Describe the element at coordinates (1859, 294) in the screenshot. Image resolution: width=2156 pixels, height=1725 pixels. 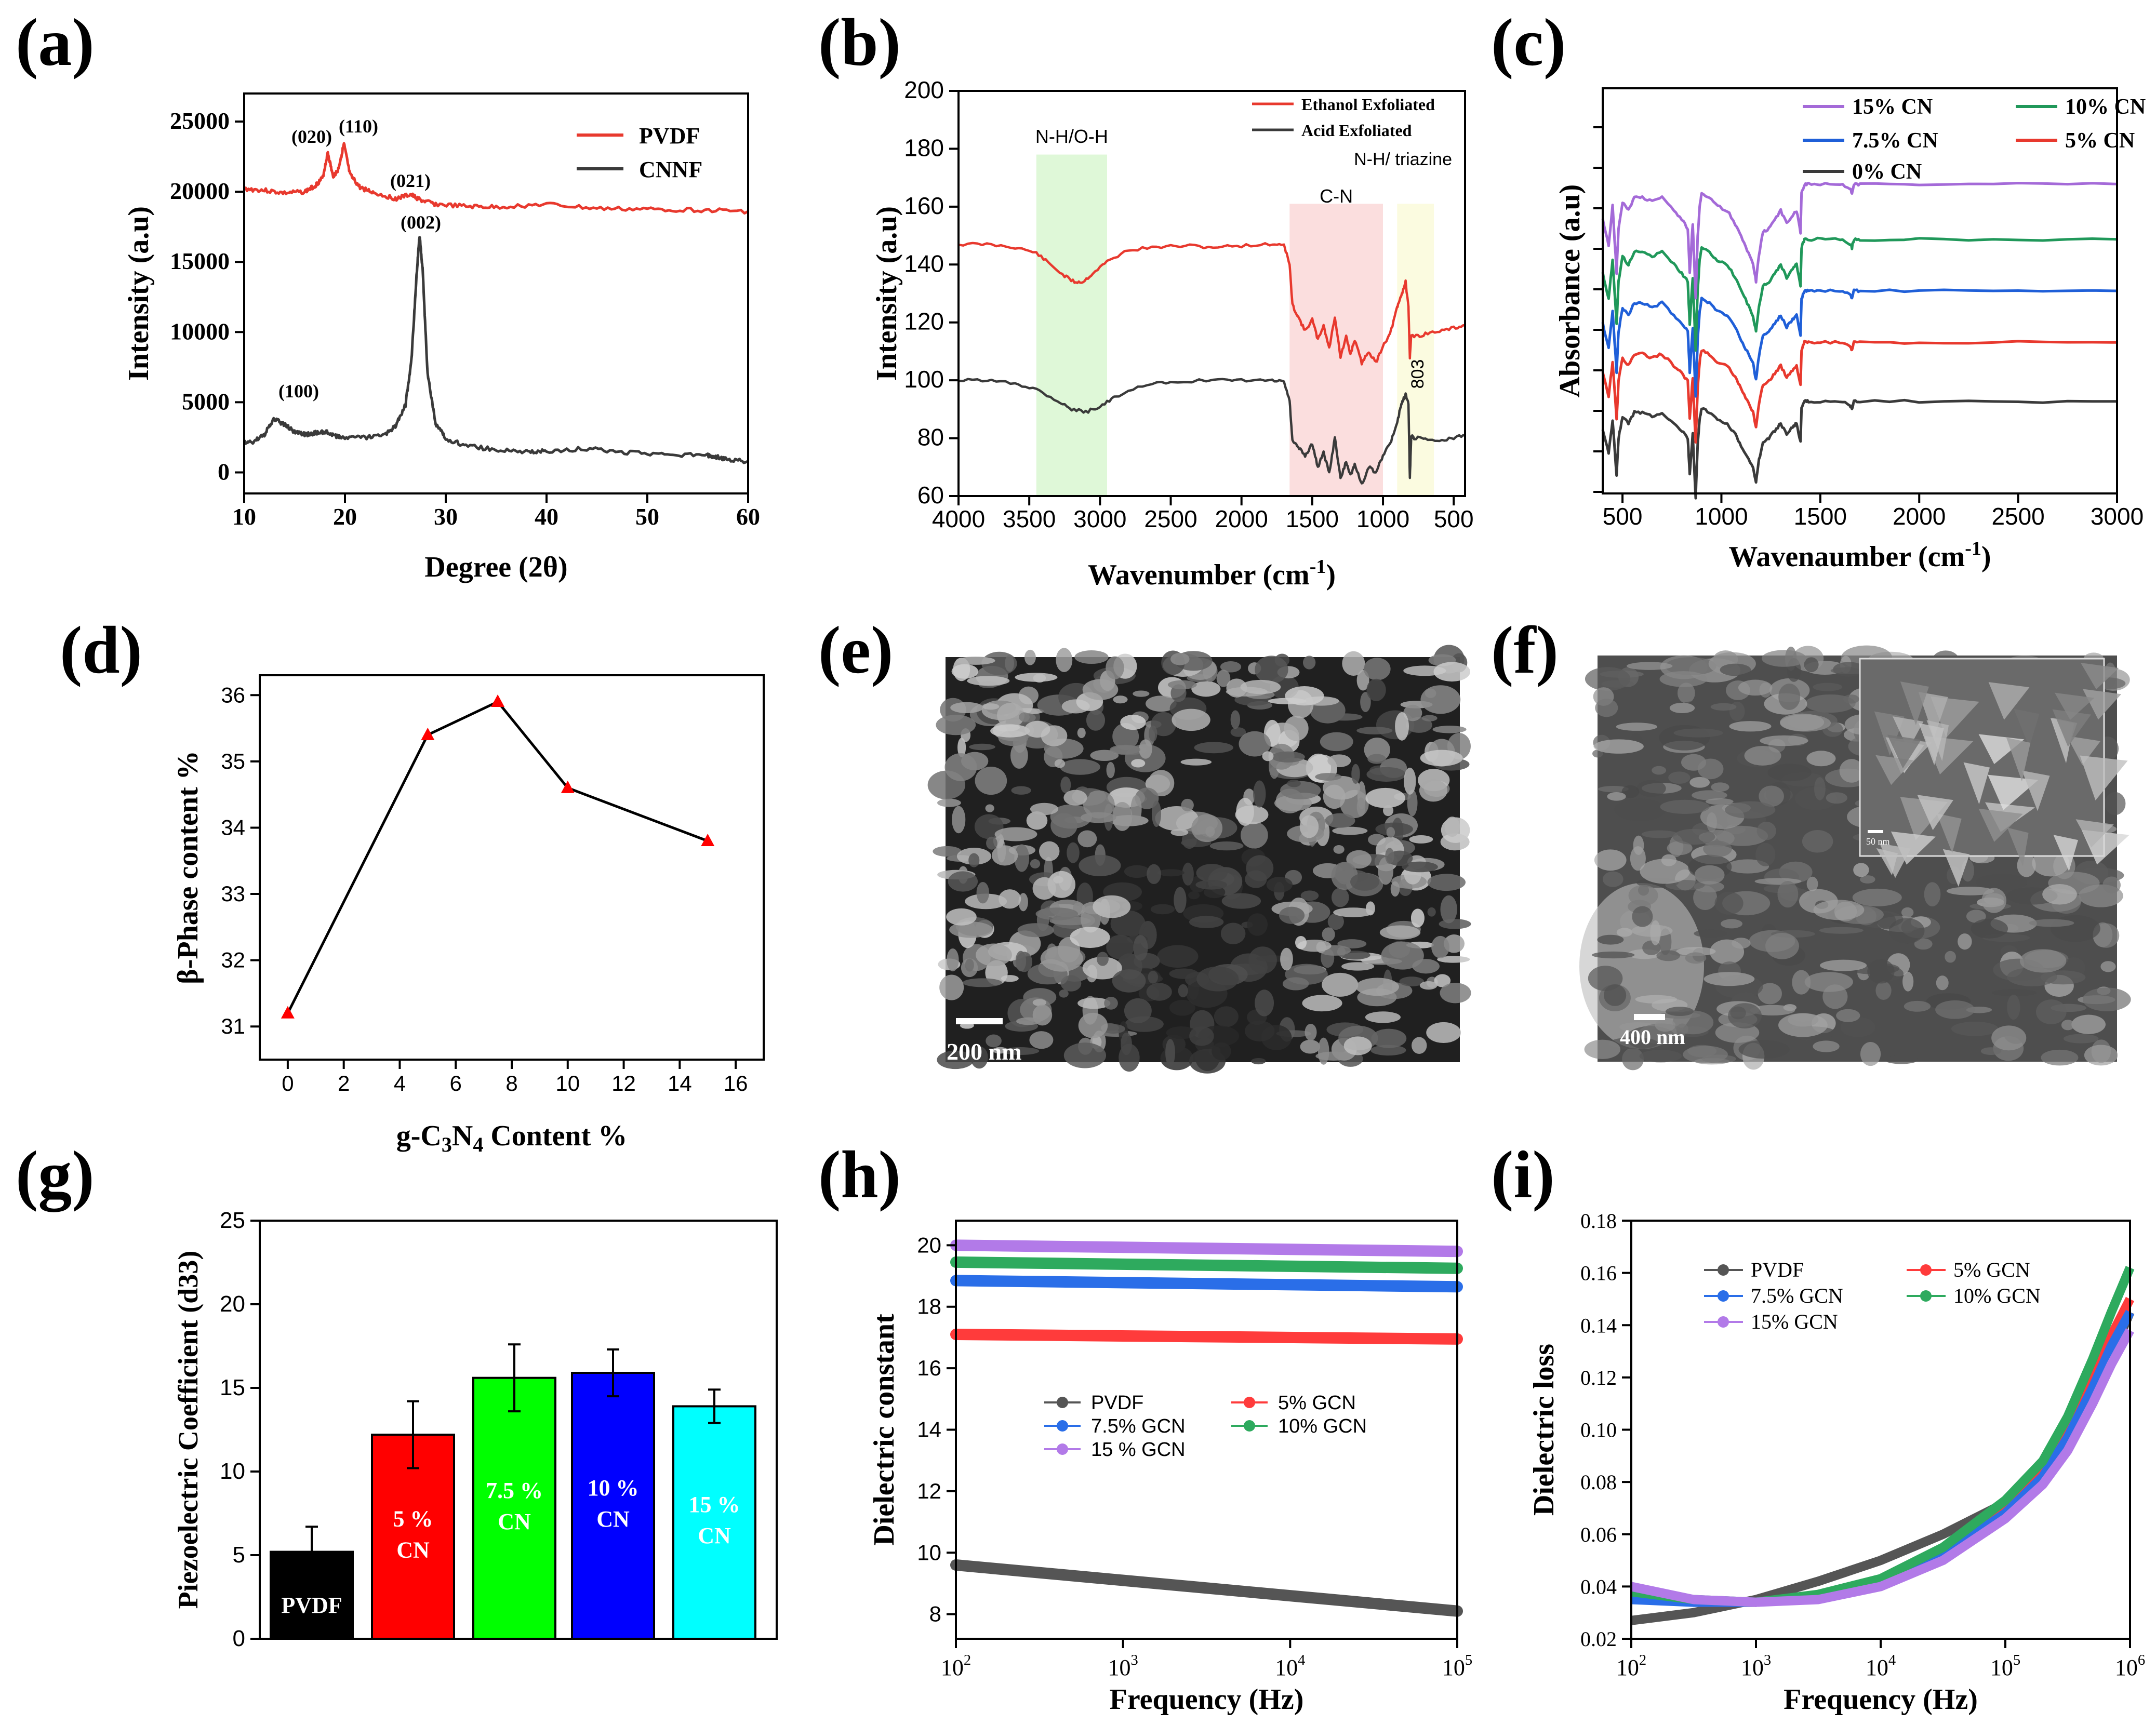
I see `series-line-10% CN` at that location.